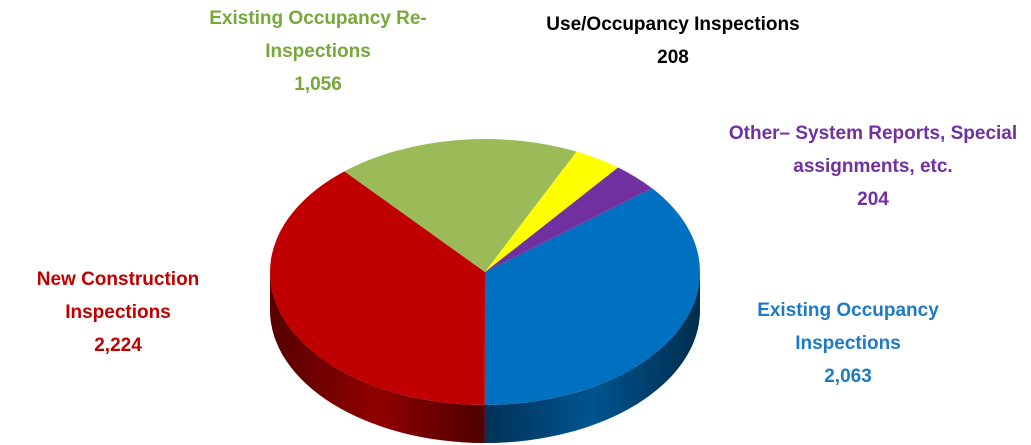 The height and width of the screenshot is (445, 1031). What do you see at coordinates (673, 57) in the screenshot?
I see `value-label: 208` at bounding box center [673, 57].